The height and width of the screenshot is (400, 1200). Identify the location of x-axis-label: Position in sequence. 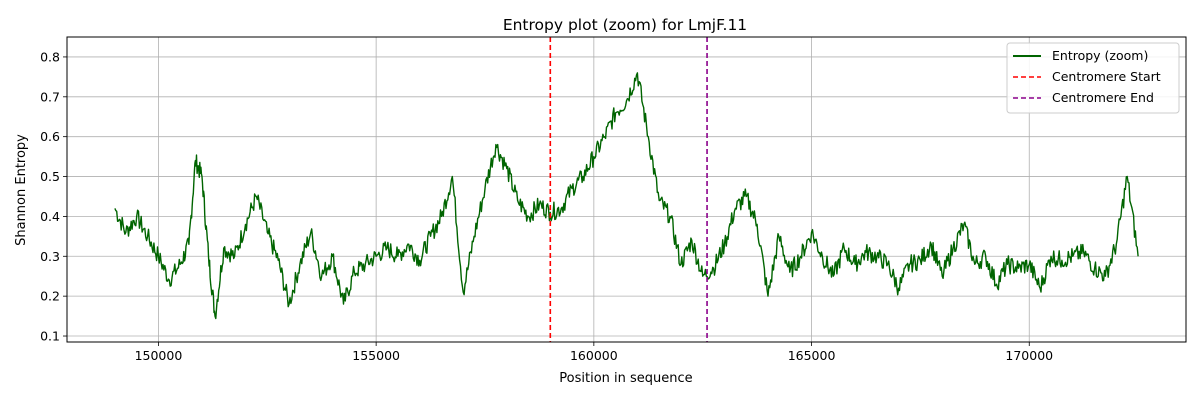
(625, 378).